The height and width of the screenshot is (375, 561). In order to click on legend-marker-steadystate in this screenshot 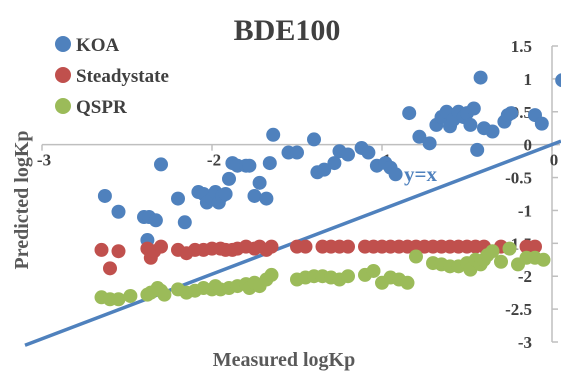, I will do `click(63, 75)`.